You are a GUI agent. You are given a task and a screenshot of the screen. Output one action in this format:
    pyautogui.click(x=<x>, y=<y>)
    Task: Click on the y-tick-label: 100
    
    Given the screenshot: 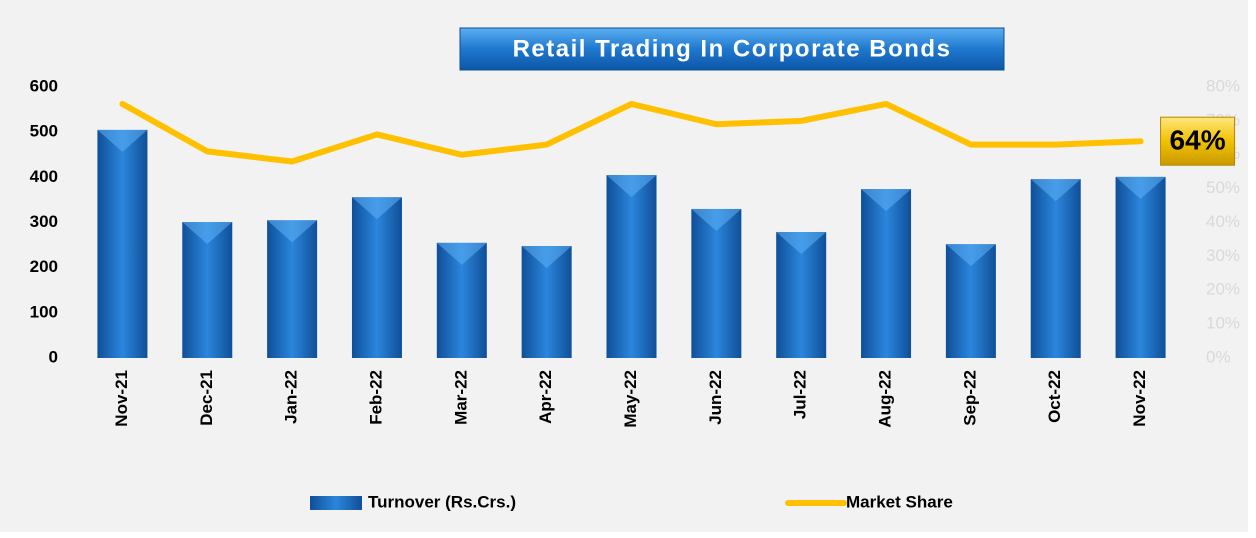 What is the action you would take?
    pyautogui.click(x=44, y=311)
    